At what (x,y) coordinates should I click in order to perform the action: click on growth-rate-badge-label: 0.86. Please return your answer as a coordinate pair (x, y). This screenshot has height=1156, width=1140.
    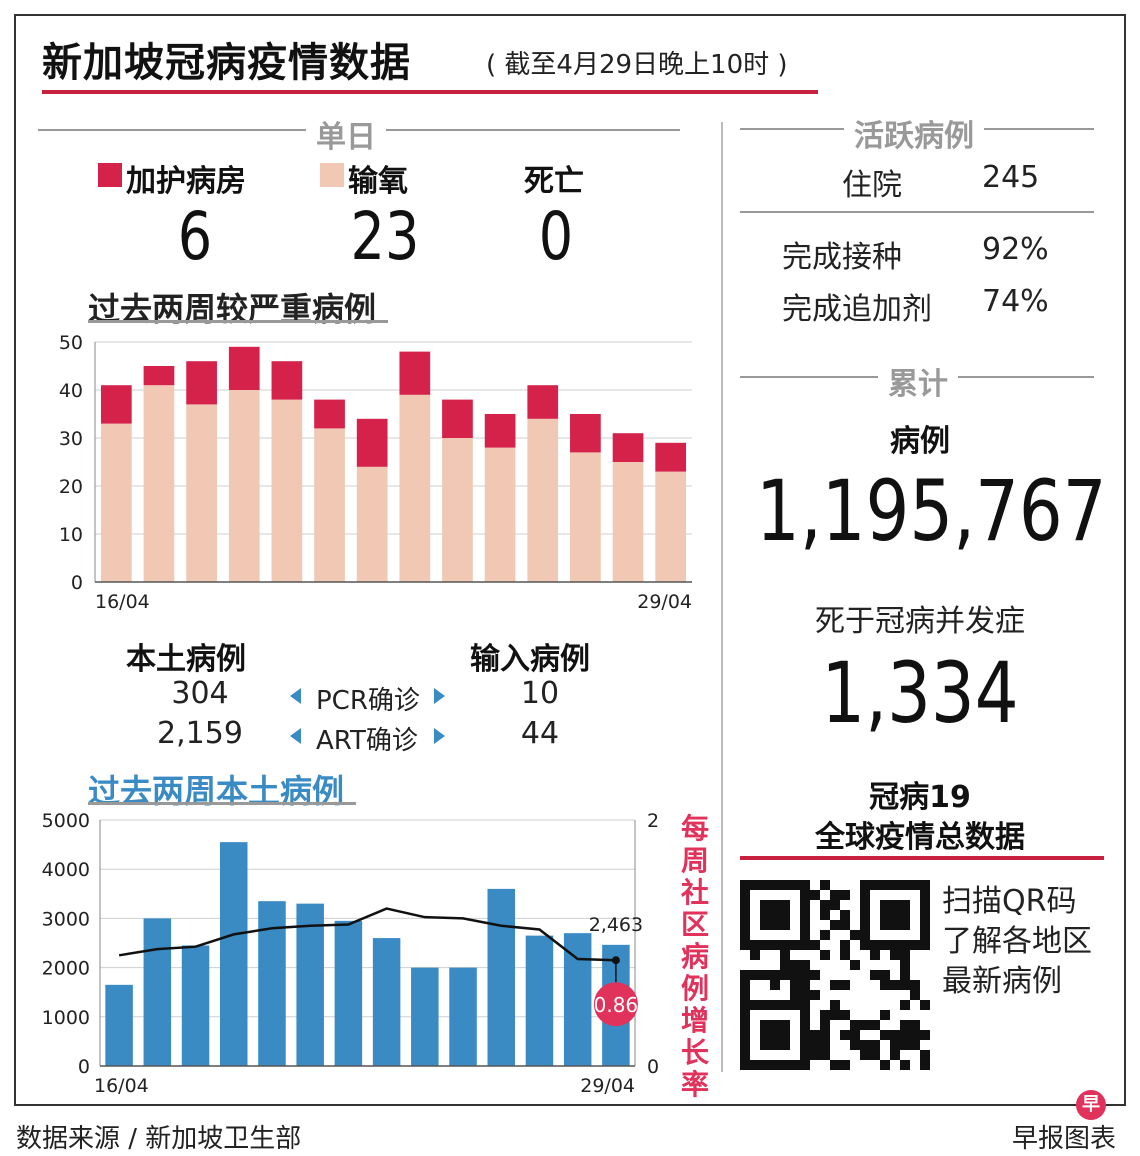
    Looking at the image, I should click on (616, 1005).